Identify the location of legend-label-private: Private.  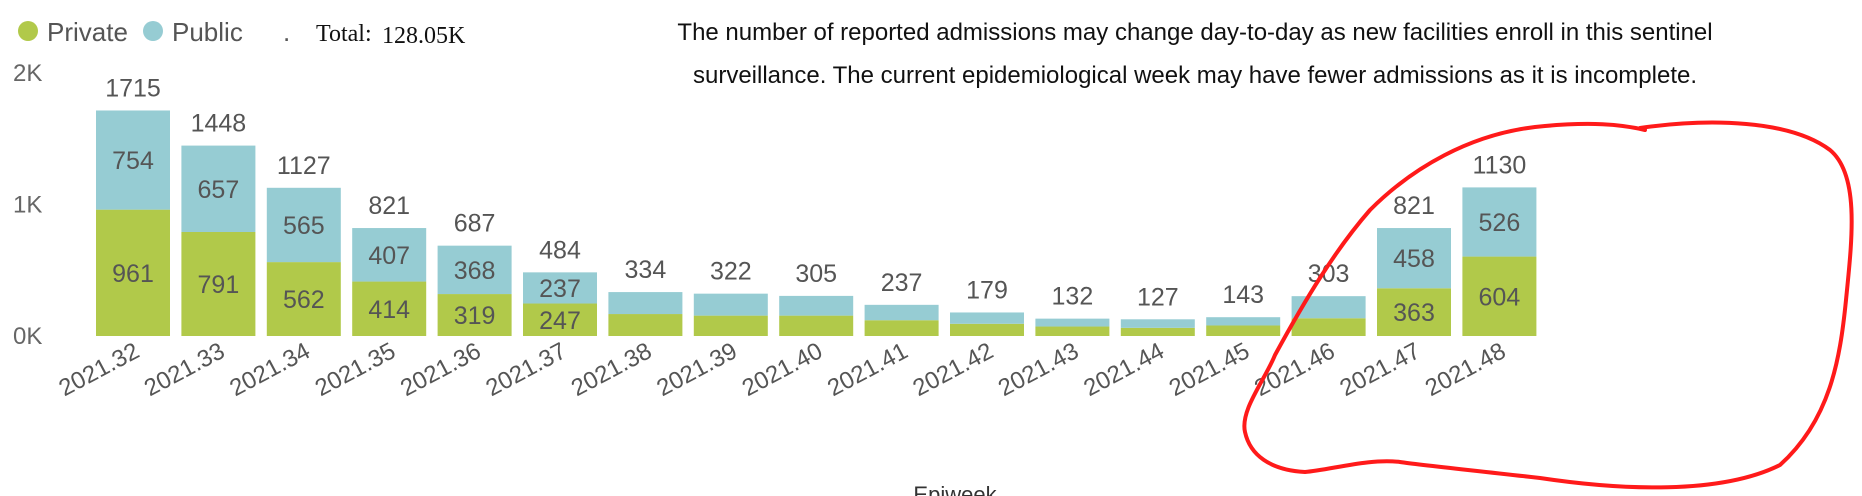
(87, 32).